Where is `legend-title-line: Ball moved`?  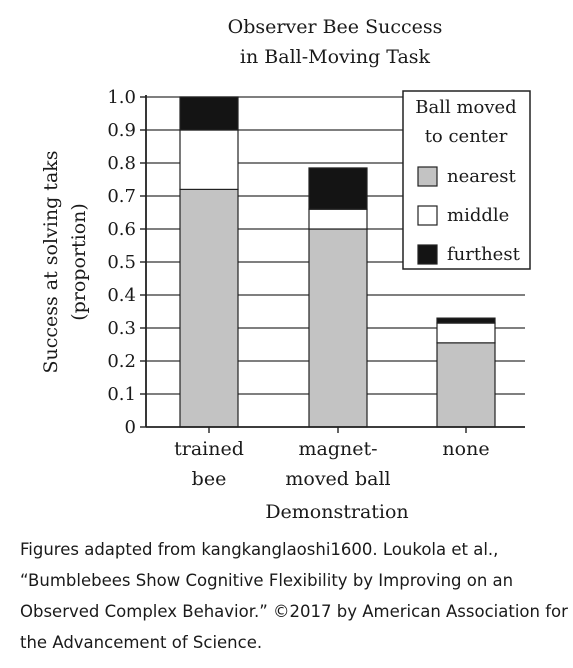
legend-title-line: Ball moved is located at coordinates (465, 107).